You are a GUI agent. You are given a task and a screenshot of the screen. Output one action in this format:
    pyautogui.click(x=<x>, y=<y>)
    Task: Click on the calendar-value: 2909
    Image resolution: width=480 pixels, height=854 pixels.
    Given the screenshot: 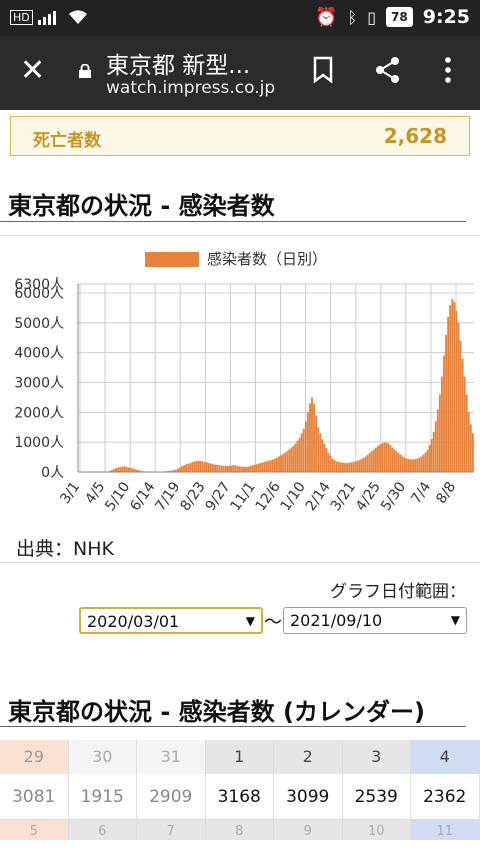 What is the action you would take?
    pyautogui.click(x=171, y=797)
    